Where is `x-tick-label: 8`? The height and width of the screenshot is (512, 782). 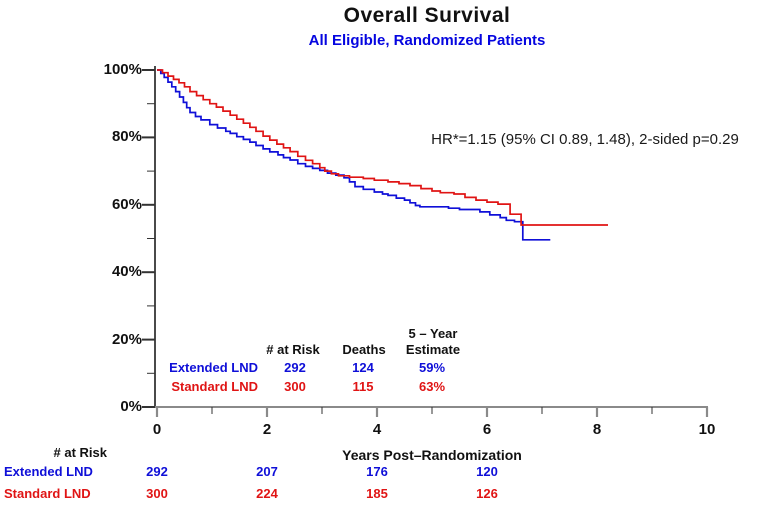 x-tick-label: 8 is located at coordinates (597, 429).